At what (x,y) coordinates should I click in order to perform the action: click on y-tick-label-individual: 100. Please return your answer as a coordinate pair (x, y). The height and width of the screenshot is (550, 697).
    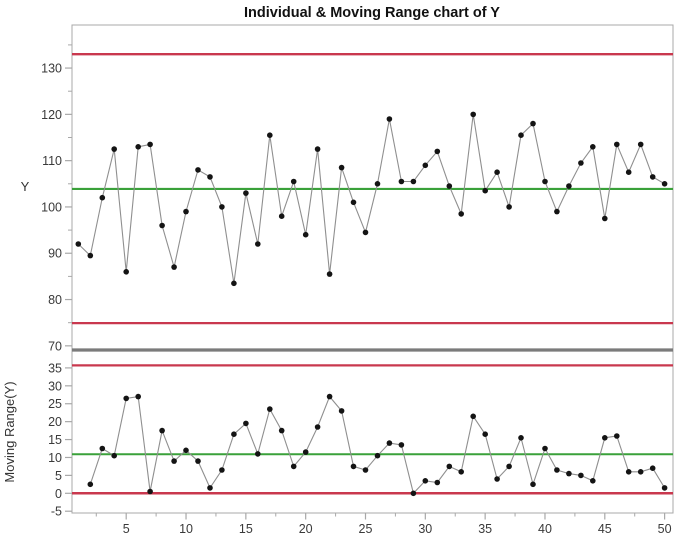
    Looking at the image, I should click on (51, 207).